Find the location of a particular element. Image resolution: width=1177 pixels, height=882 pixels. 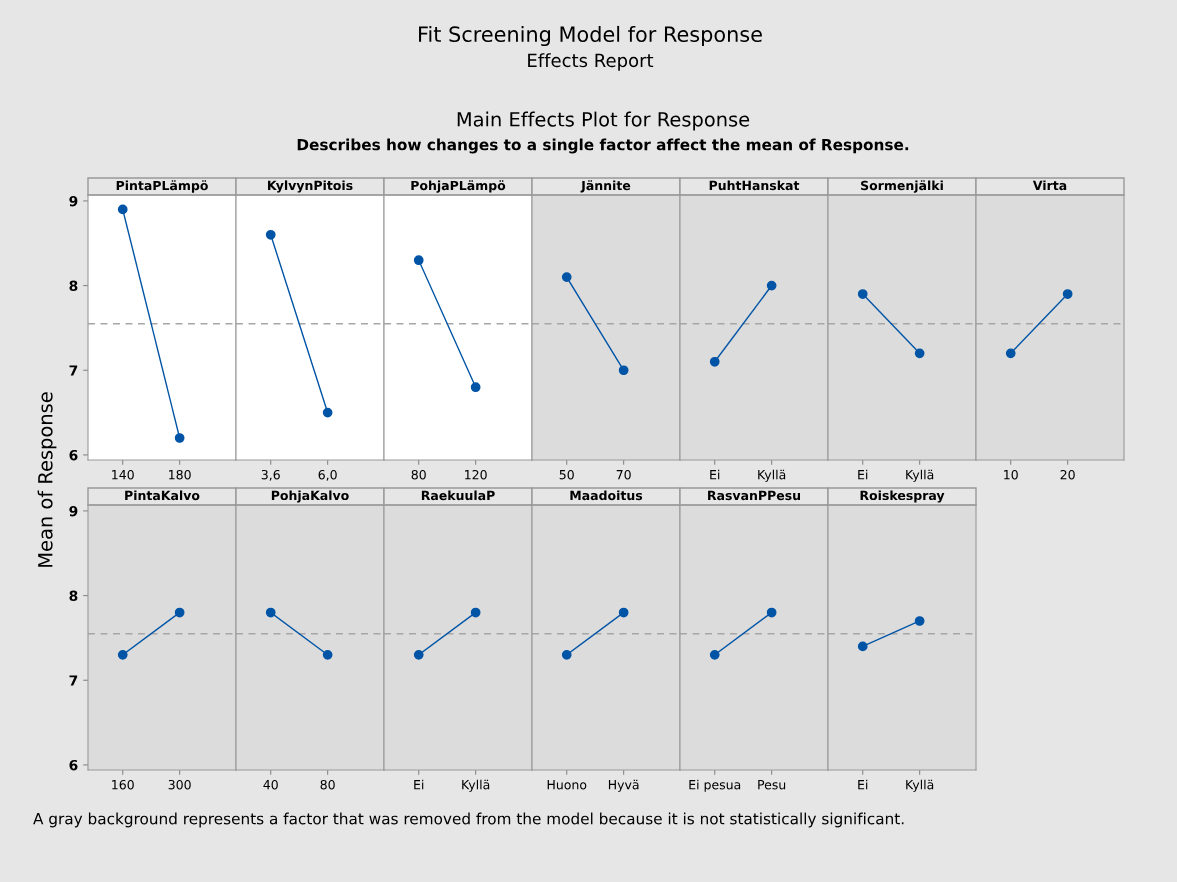

x-tick-label: Hyvä is located at coordinates (623, 785).